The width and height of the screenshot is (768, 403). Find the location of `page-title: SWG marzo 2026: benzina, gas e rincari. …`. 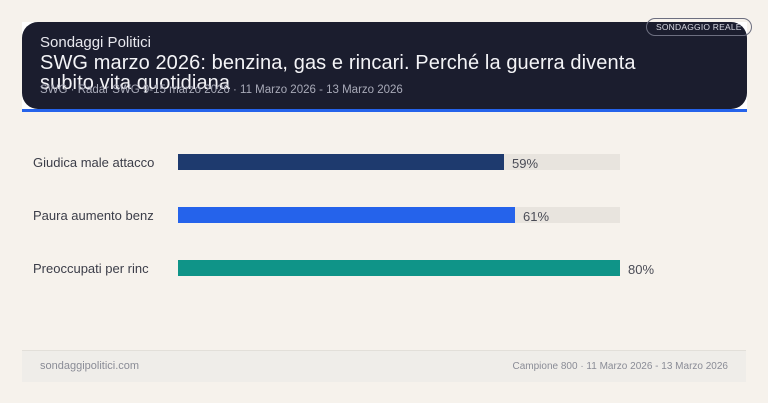

page-title: SWG marzo 2026: benzina, gas e rincari. … is located at coordinates (338, 73).